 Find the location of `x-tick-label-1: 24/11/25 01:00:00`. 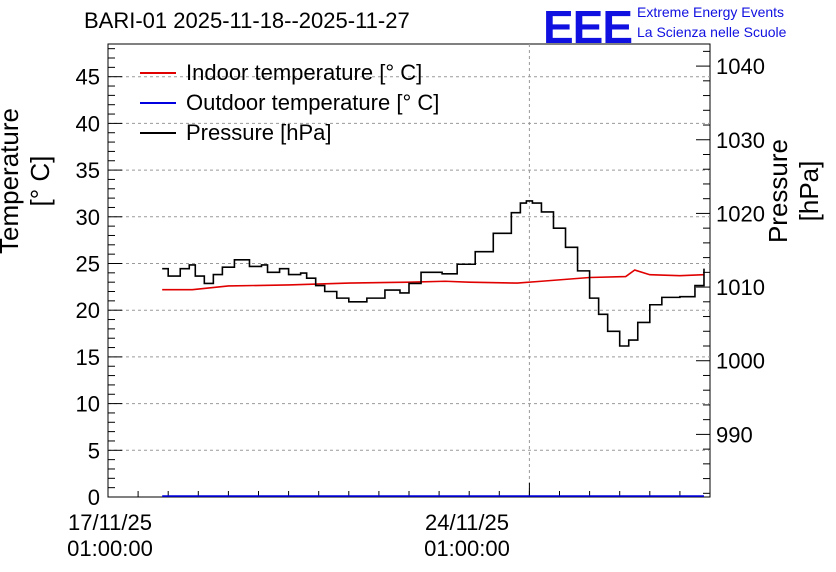

x-tick-label-1: 24/11/25 01:00:00 is located at coordinates (467, 536).